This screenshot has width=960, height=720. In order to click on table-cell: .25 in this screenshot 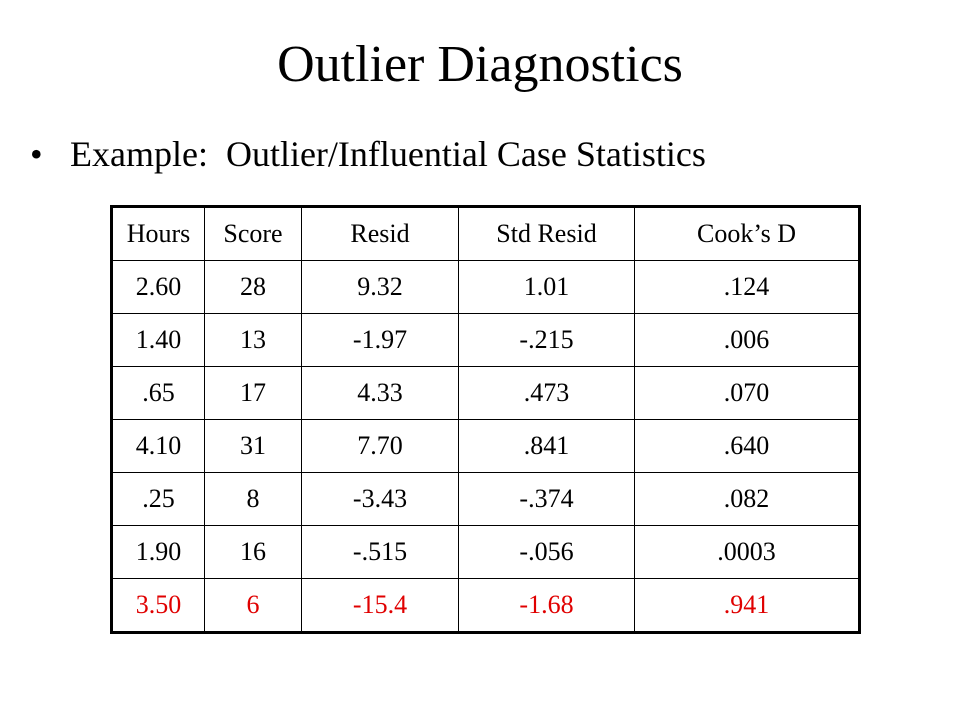, I will do `click(158, 499)`.